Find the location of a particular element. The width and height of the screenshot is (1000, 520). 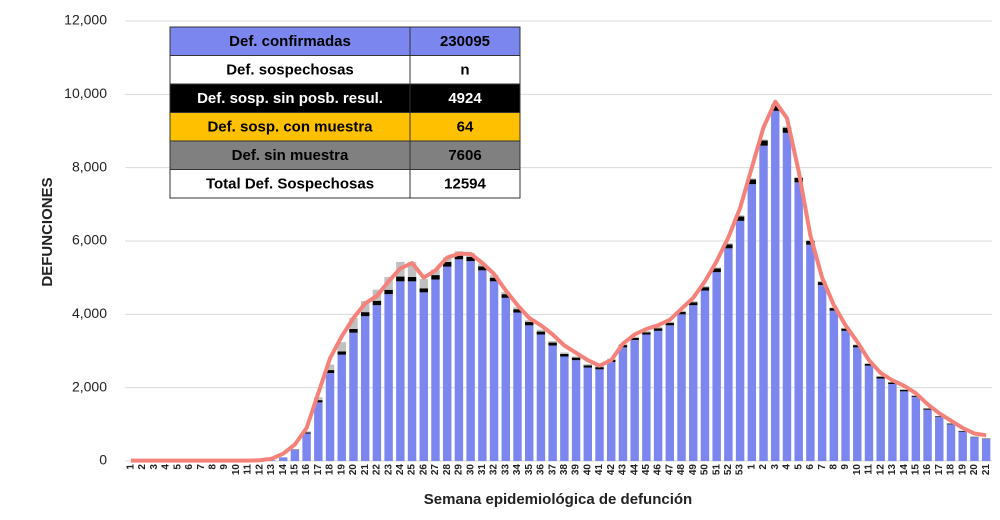

x-tick-label: 27 is located at coordinates (435, 470).